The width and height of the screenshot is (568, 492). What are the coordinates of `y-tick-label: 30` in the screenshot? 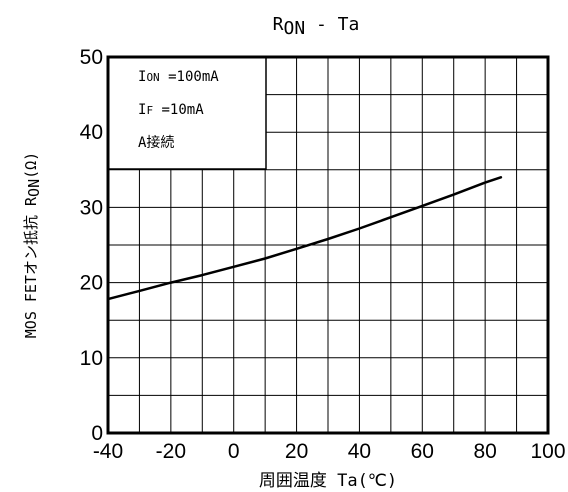 It's located at (91, 207).